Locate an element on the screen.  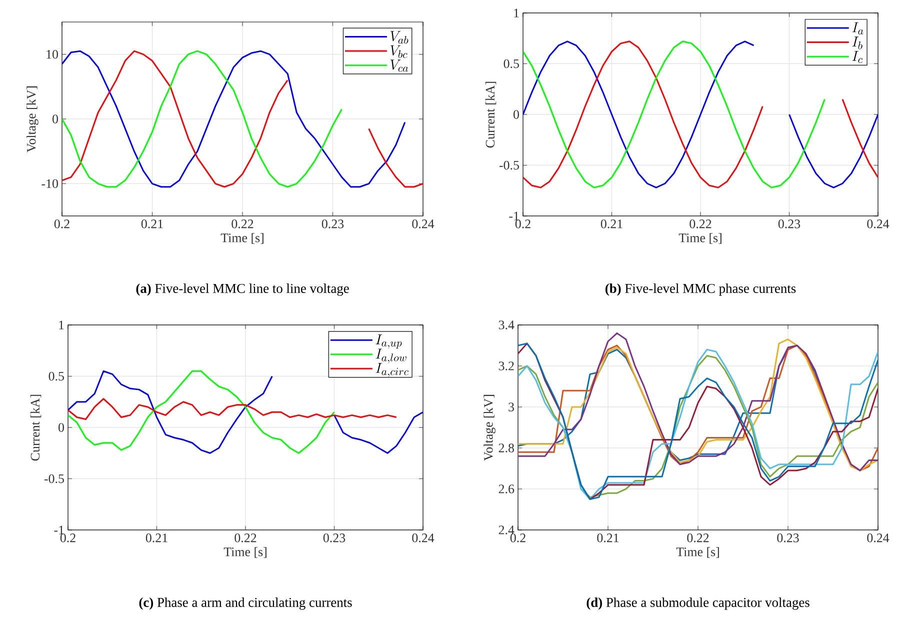
text: (b) Five-level MMC phase currents is located at coordinates (700, 290).